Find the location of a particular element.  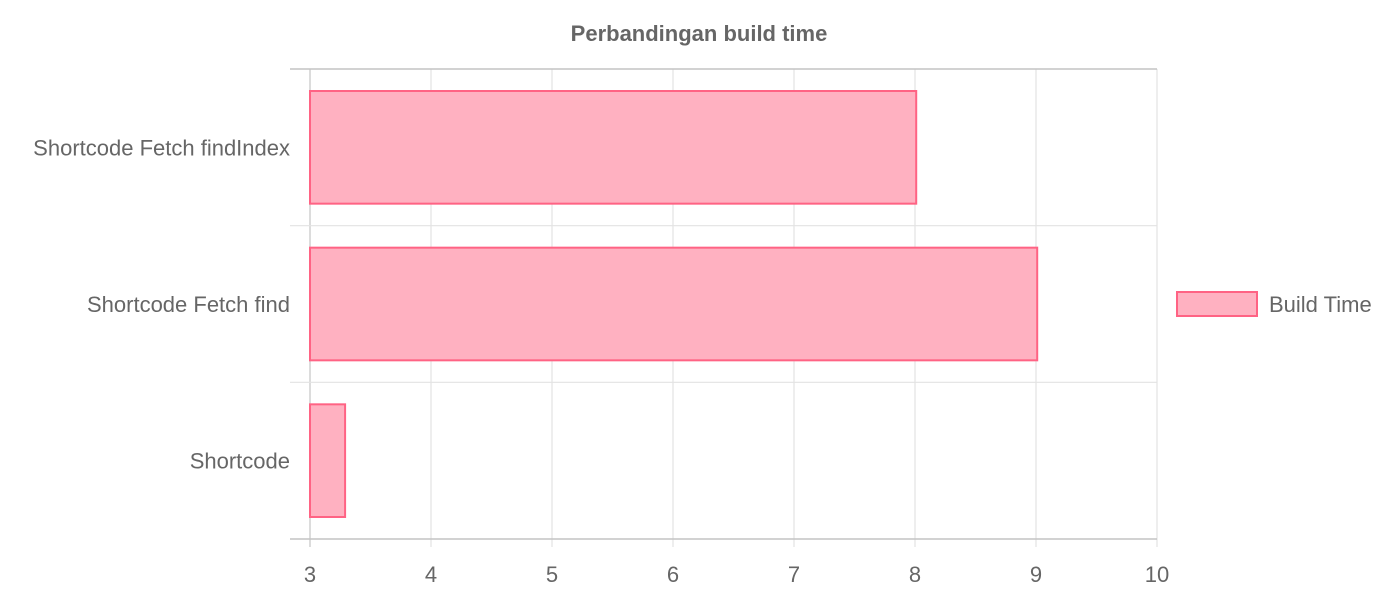

x-tick-label: 7 is located at coordinates (794, 574).